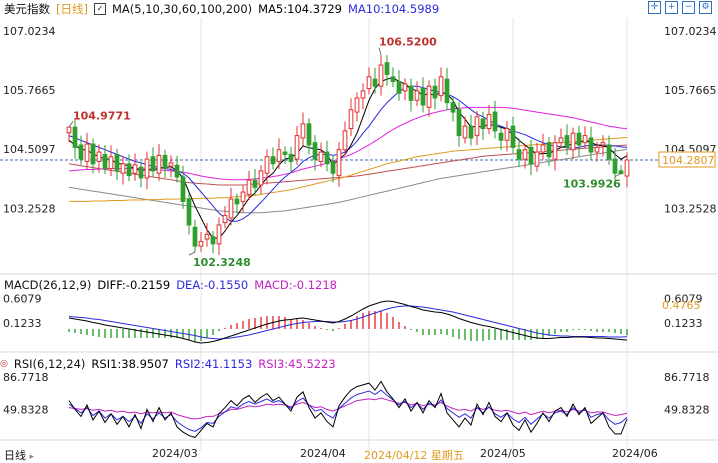  What do you see at coordinates (297, 364) in the screenshot?
I see `rsi3-value: RSI3:45.5223` at bounding box center [297, 364].